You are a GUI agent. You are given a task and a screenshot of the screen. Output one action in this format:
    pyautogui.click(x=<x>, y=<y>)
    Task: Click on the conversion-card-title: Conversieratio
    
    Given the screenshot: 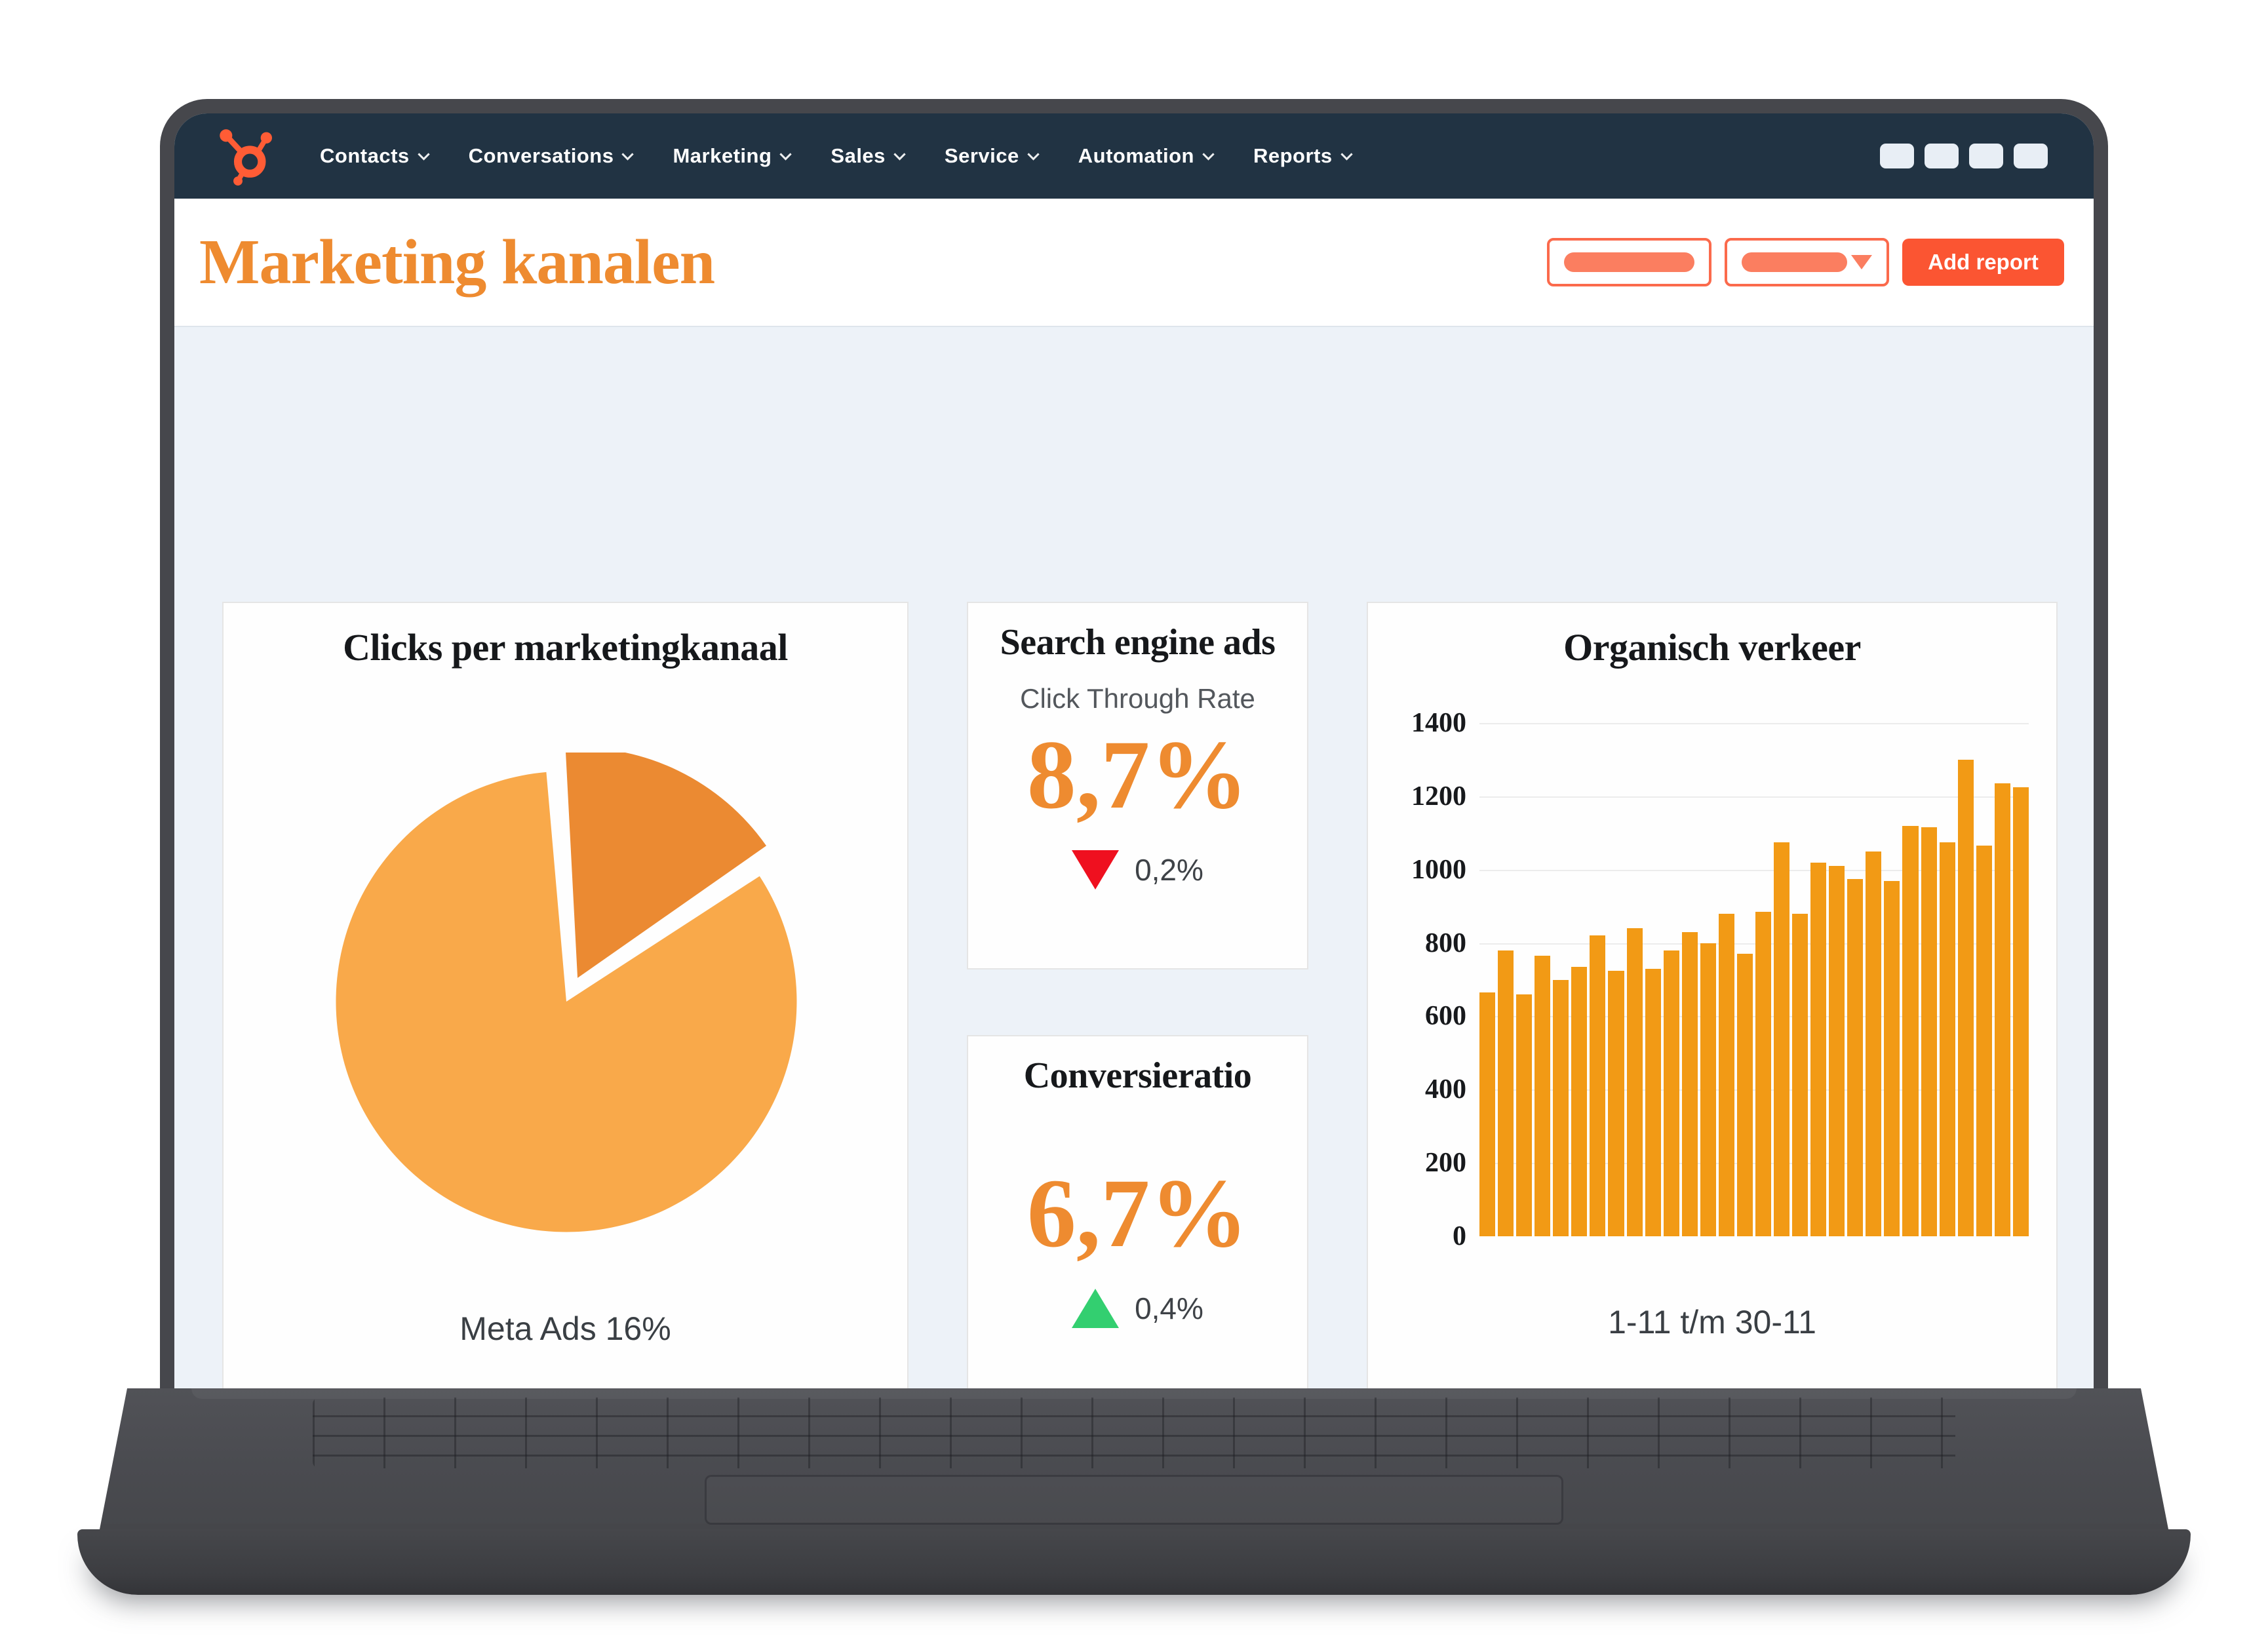 What is the action you would take?
    pyautogui.click(x=1137, y=1075)
    